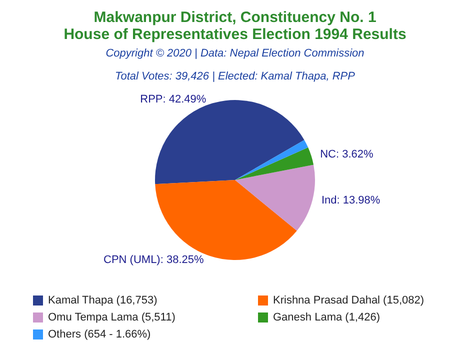  I want to click on data-label: Ind: 13.98%, so click(350, 200).